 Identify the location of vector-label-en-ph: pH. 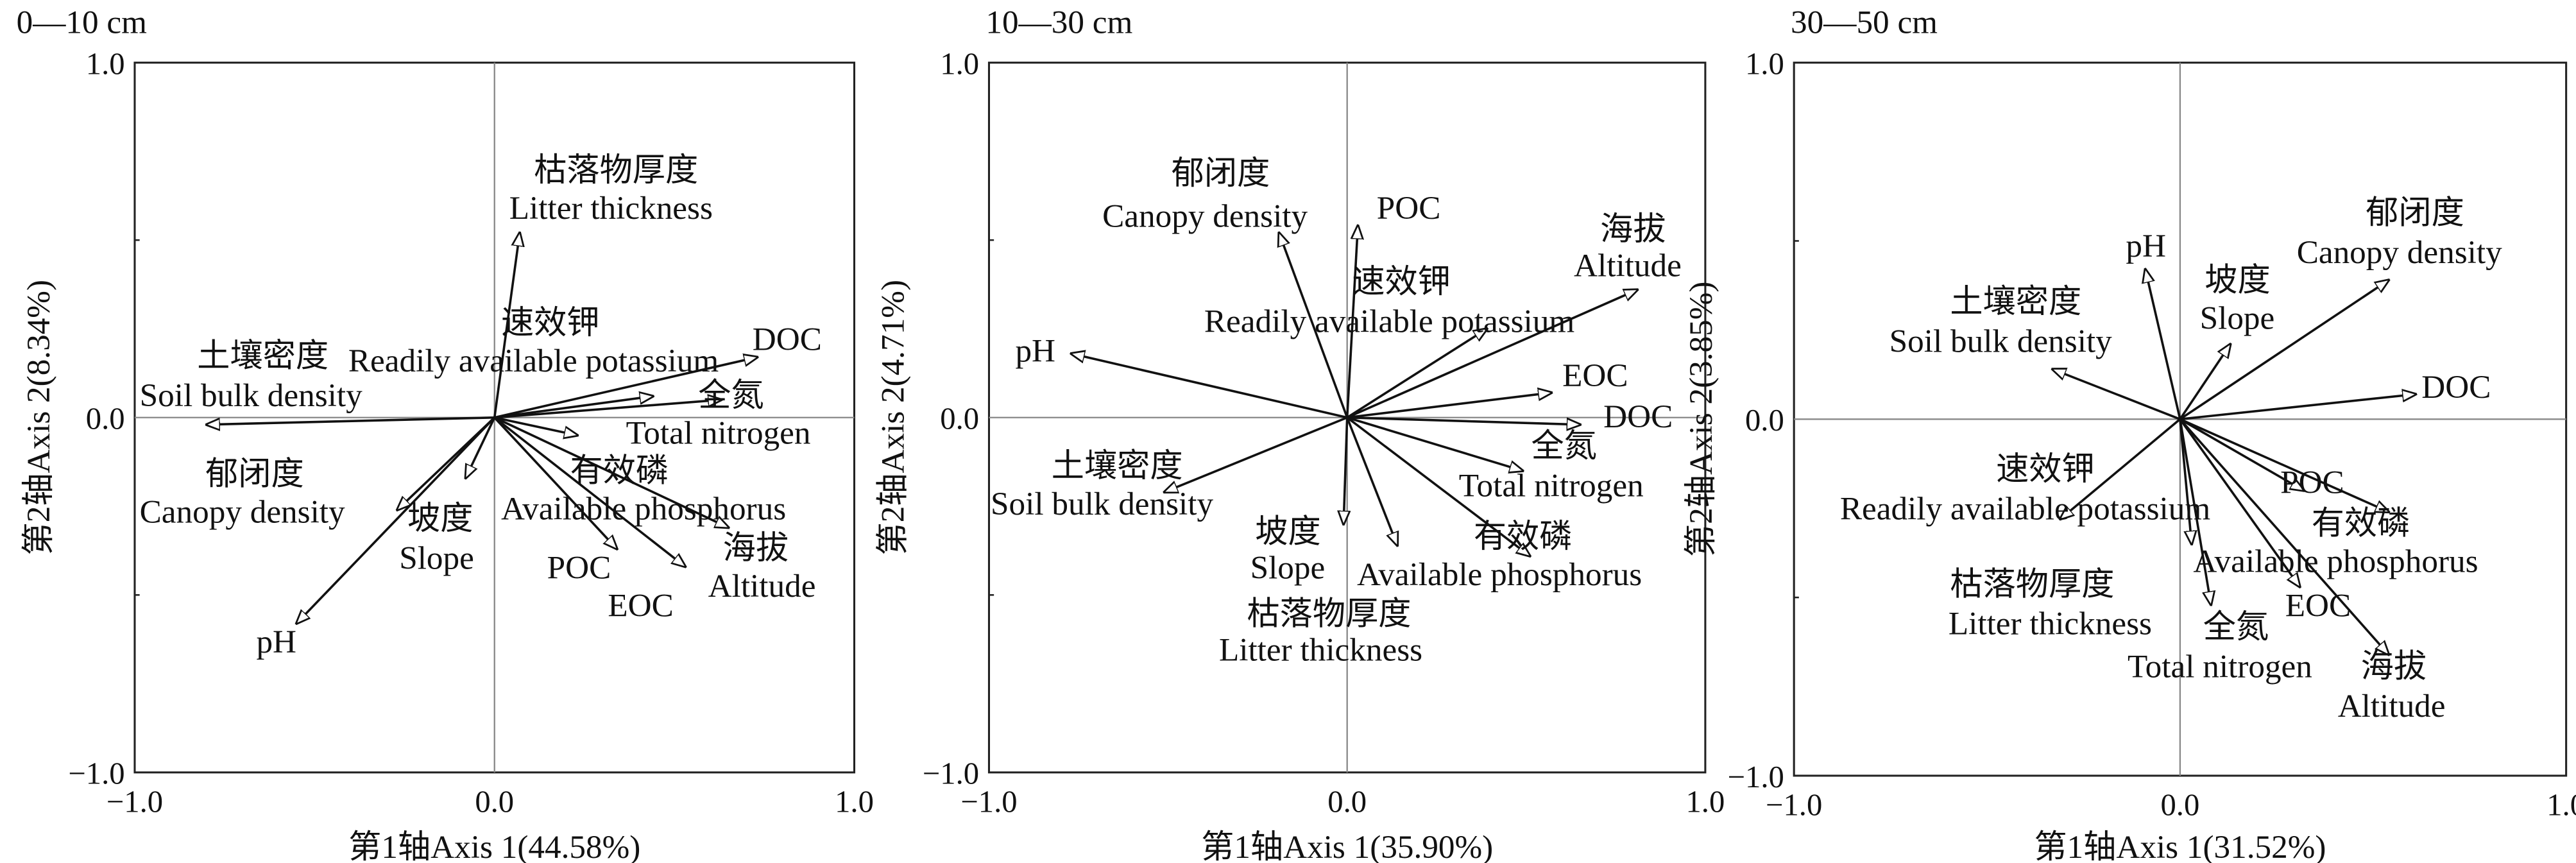
(276, 642).